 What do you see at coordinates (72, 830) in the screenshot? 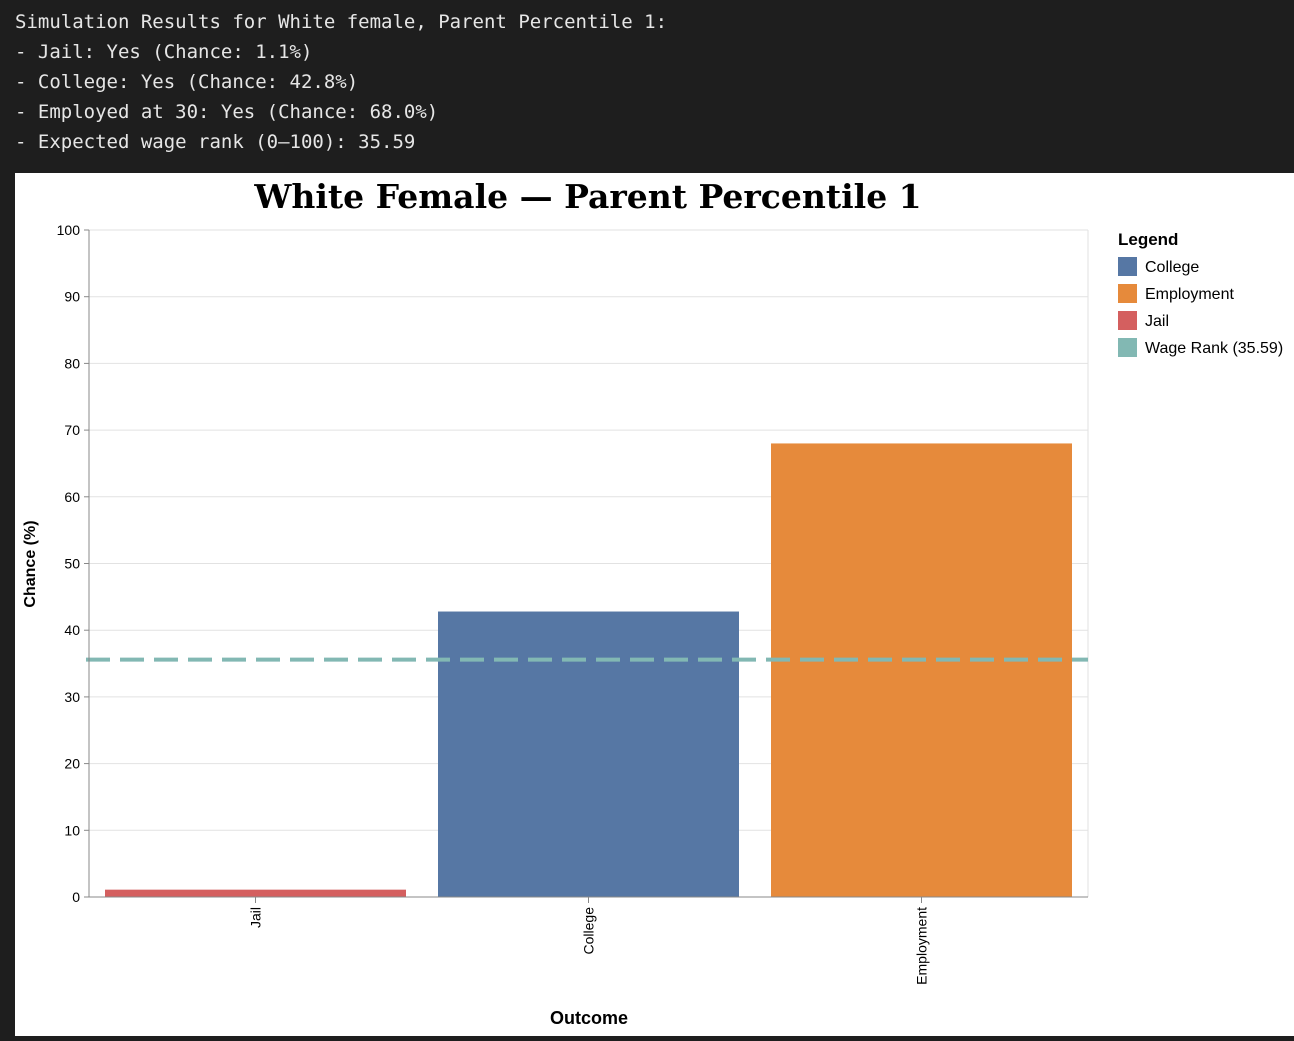
I see `y-tick-label: 10` at bounding box center [72, 830].